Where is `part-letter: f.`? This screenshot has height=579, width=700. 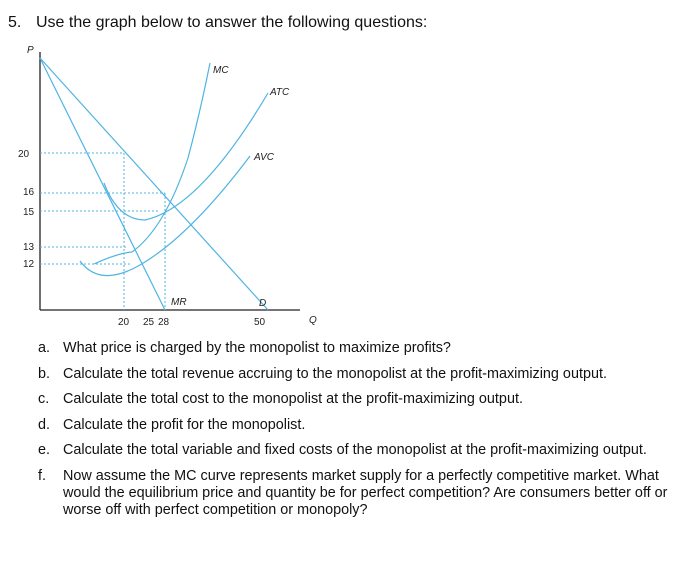
part-letter: f. is located at coordinates (42, 475).